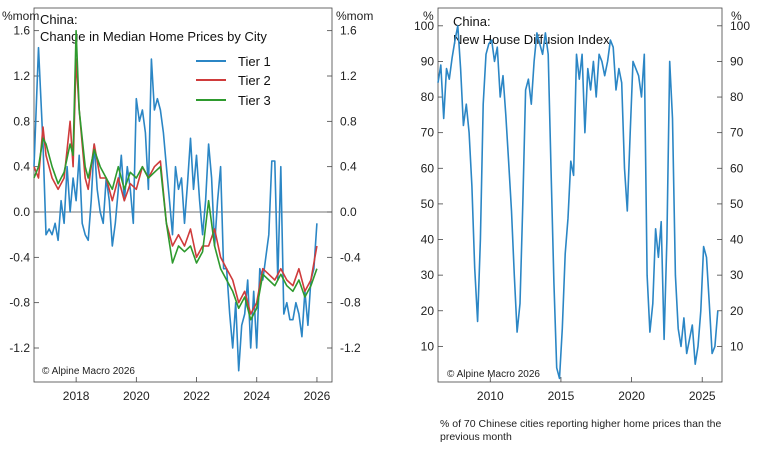 The height and width of the screenshot is (454, 768). What do you see at coordinates (20, 16) in the screenshot?
I see `left-y-axis-label: %mom` at bounding box center [20, 16].